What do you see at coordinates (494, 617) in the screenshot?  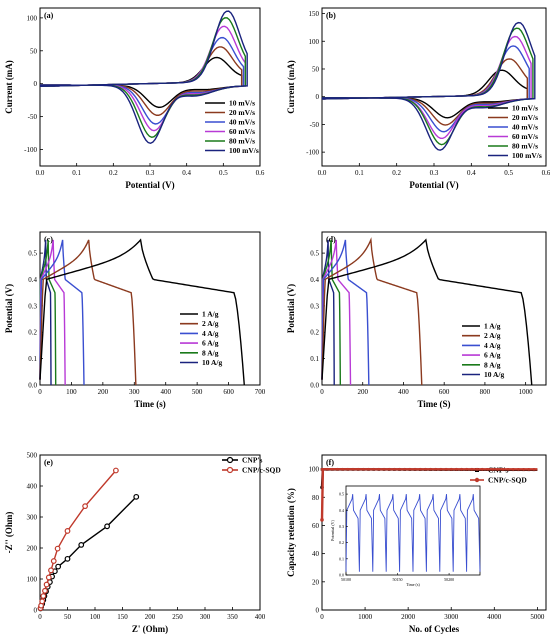 I see `x-tick-label: 4000` at bounding box center [494, 617].